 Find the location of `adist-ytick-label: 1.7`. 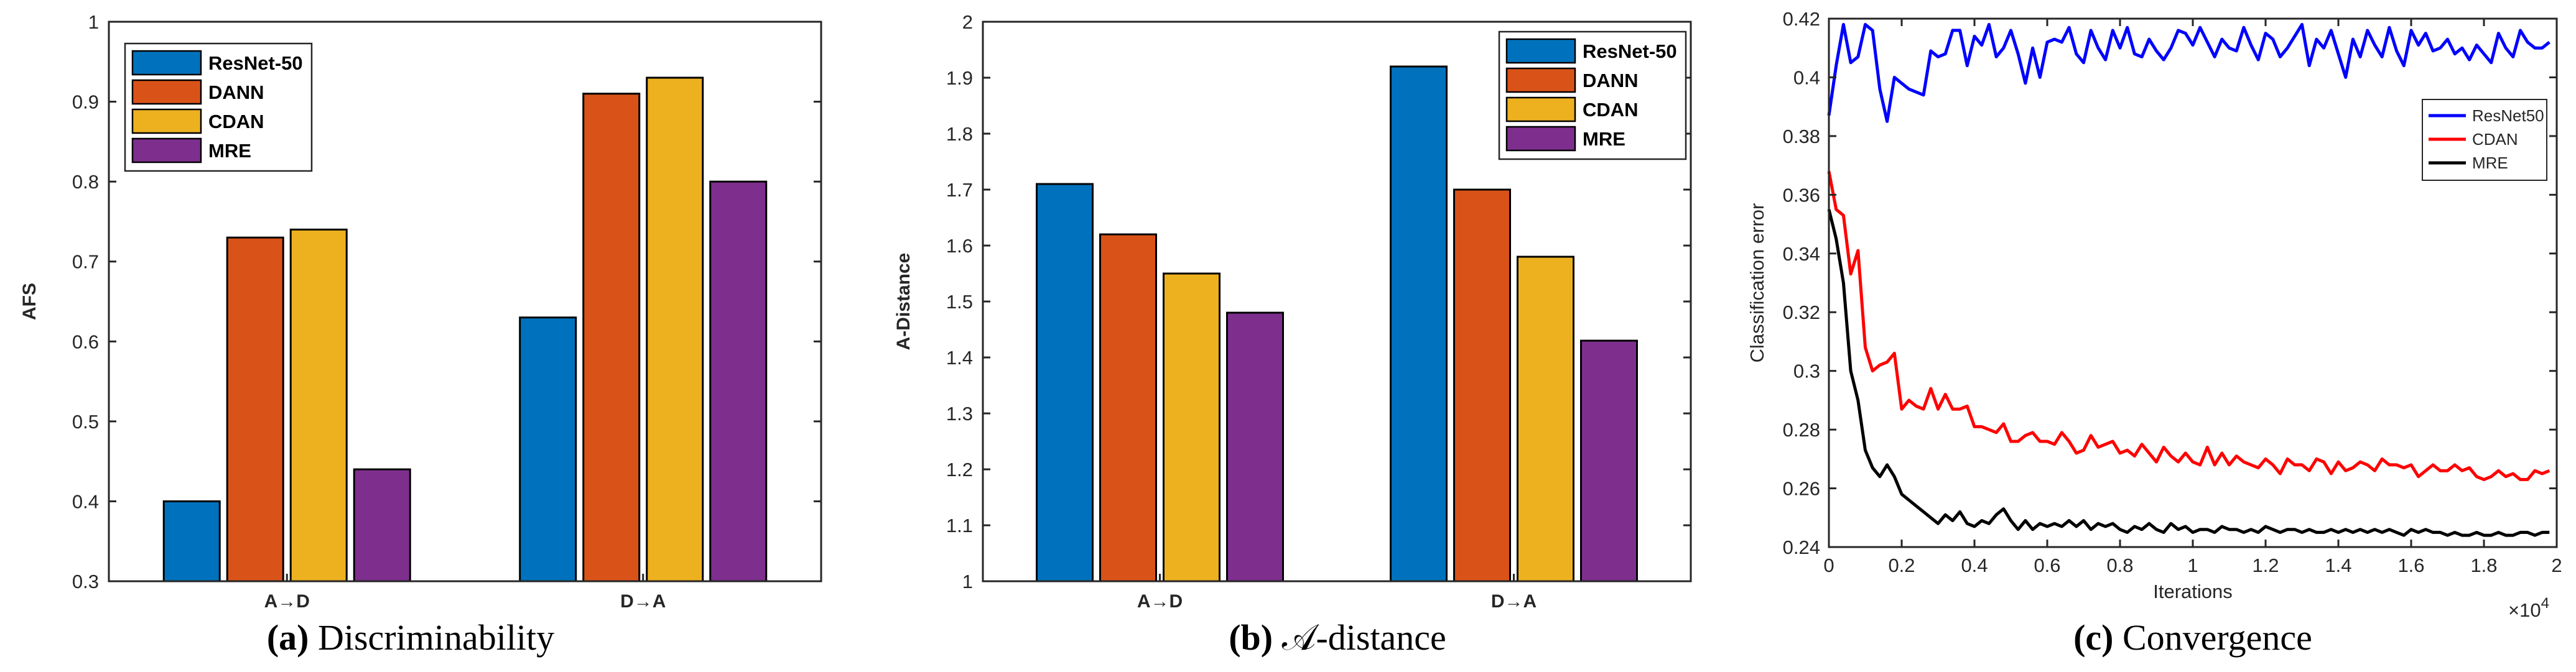

adist-ytick-label: 1.7 is located at coordinates (959, 190).